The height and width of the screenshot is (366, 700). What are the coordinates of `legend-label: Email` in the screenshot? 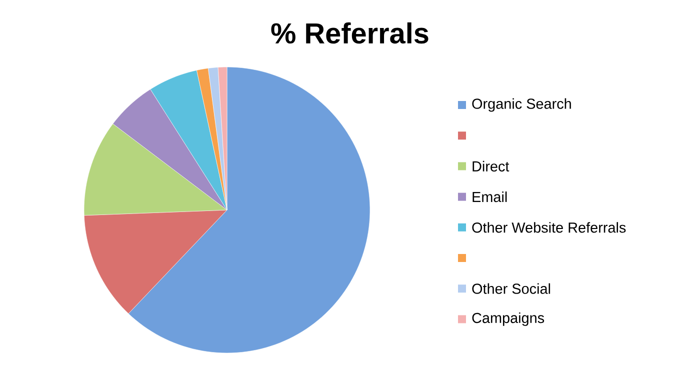 It's located at (489, 196).